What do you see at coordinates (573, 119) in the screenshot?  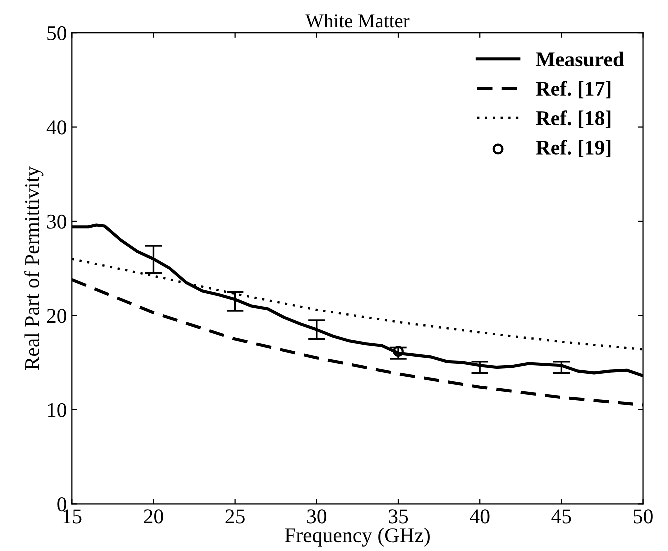 I see `legend-label: Ref. [18]` at bounding box center [573, 119].